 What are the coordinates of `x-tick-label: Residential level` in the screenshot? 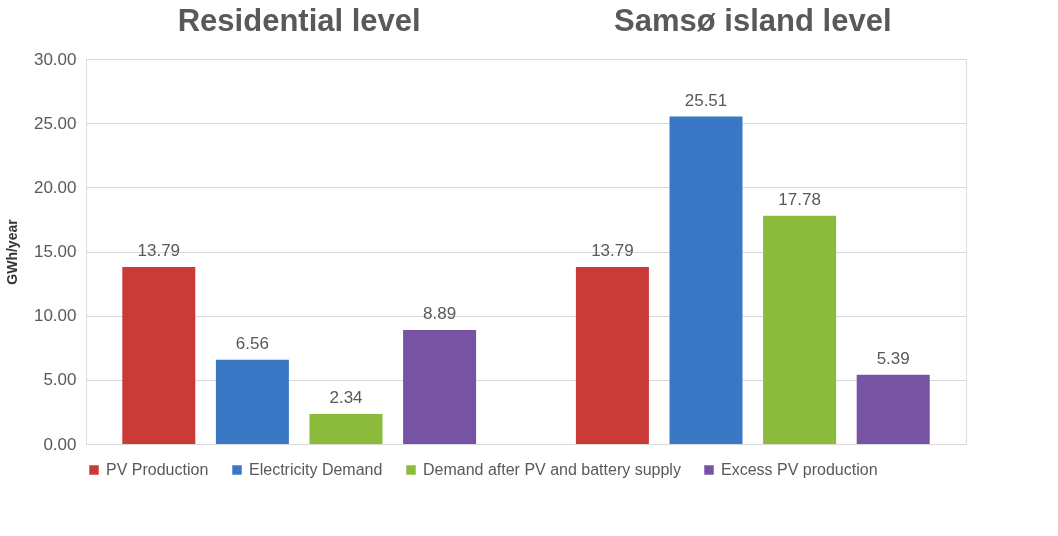 It's located at (299, 20).